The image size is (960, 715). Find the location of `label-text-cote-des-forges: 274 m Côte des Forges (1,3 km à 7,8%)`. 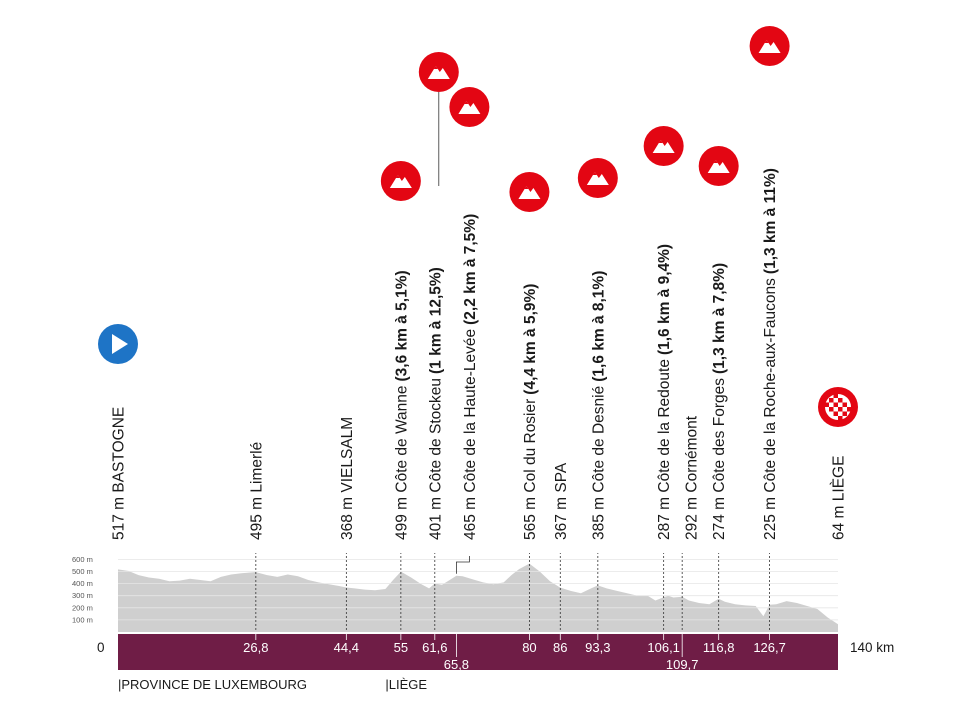

label-text-cote-des-forges: 274 m Côte des Forges (1,3 km à 7,8%) is located at coordinates (719, 401).